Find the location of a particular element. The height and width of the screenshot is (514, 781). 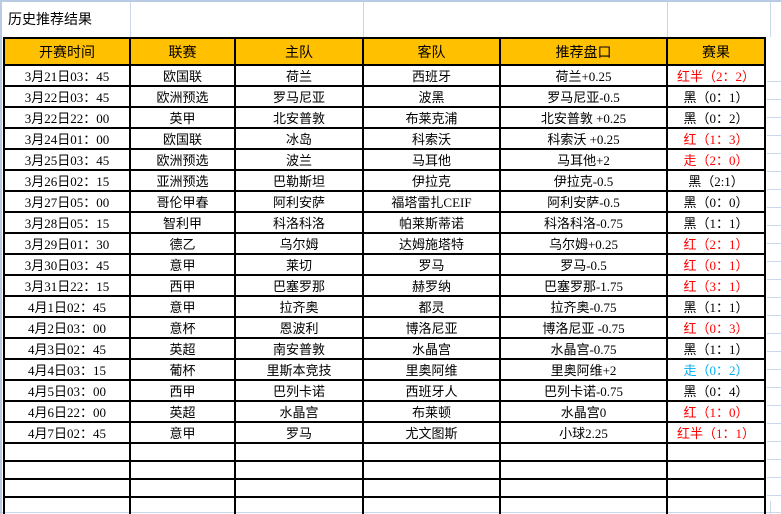

cell-handicap: 科洛科洛-0.75 is located at coordinates (583, 222).